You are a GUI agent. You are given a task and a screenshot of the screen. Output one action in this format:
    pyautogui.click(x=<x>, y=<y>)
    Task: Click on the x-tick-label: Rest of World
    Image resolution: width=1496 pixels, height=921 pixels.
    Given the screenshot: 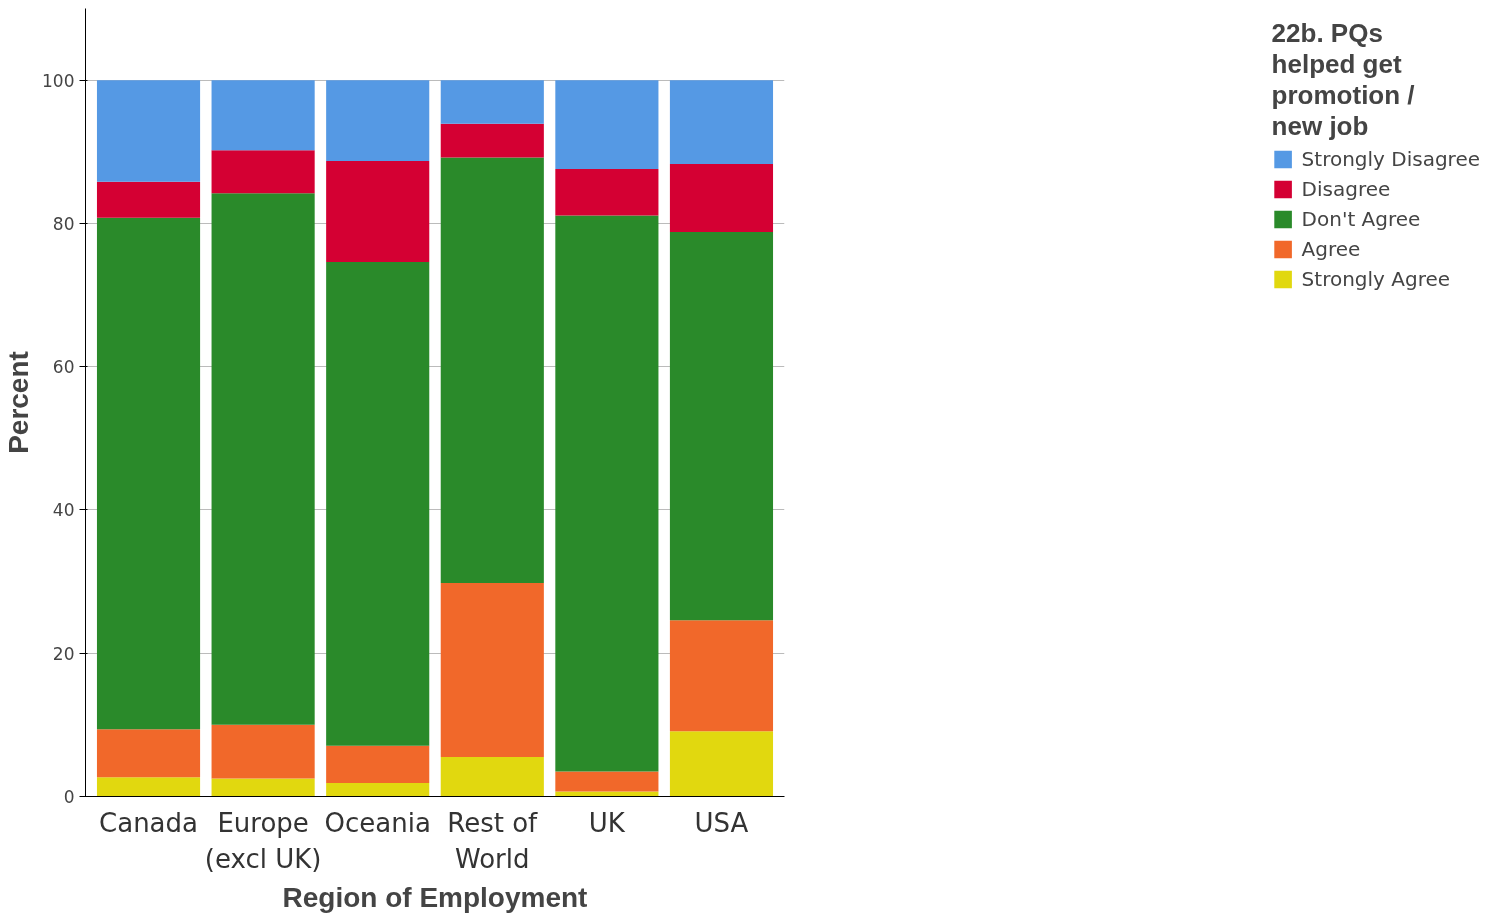 What is the action you would take?
    pyautogui.click(x=493, y=840)
    